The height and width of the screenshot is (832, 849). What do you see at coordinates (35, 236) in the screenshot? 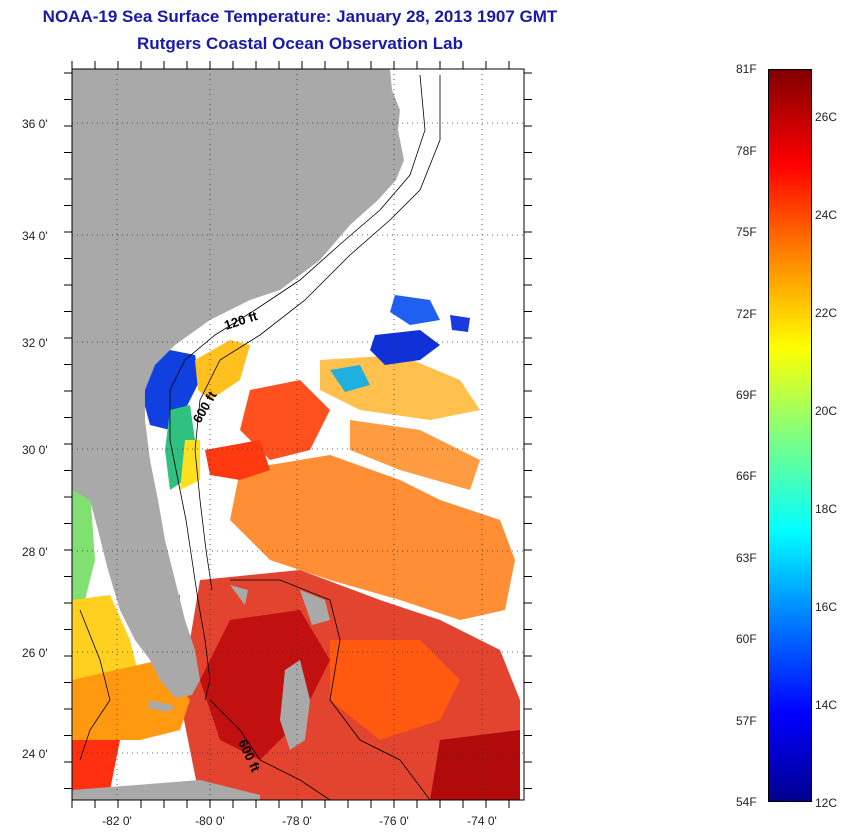
I see `lat-label-34: 34 0'` at bounding box center [35, 236].